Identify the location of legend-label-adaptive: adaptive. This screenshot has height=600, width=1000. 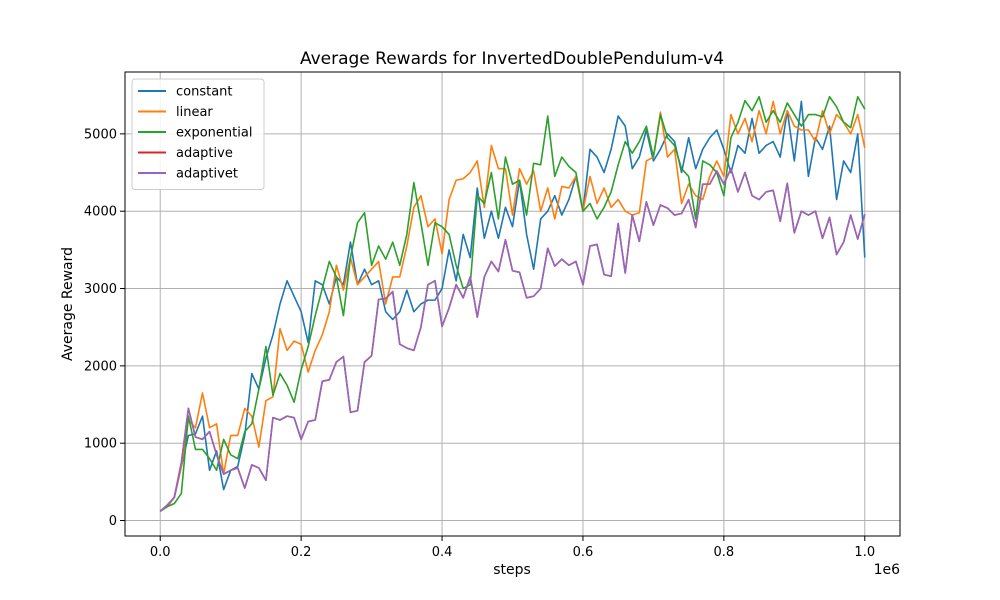
(204, 153).